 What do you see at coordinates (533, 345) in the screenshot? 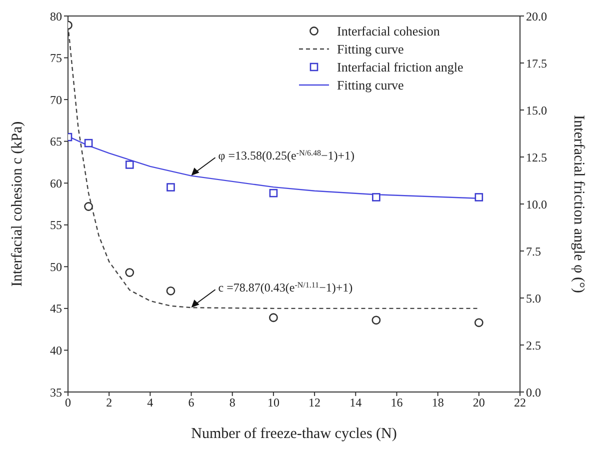
I see `y2-tick-label: 2.5` at bounding box center [533, 345].